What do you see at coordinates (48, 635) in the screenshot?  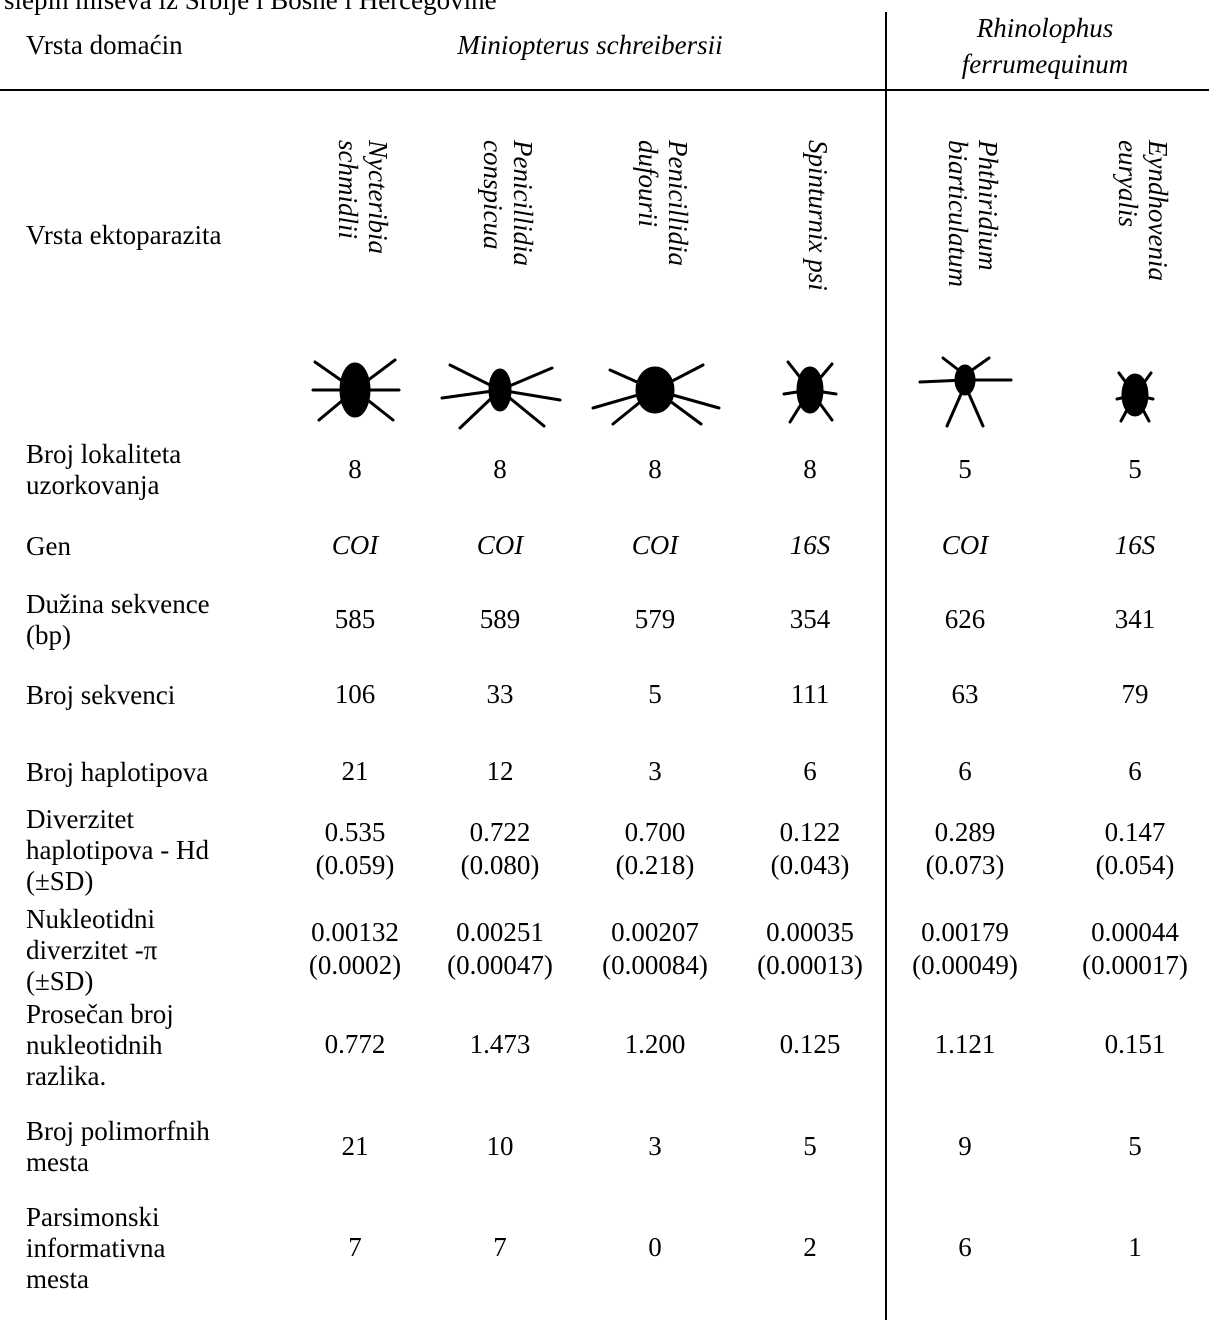 I see `row-label: (bp)` at bounding box center [48, 635].